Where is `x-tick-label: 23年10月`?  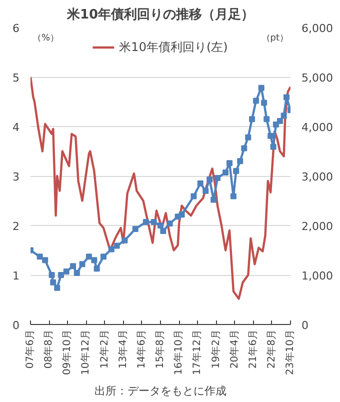 x-tick-label: 23年10月 is located at coordinates (290, 352).